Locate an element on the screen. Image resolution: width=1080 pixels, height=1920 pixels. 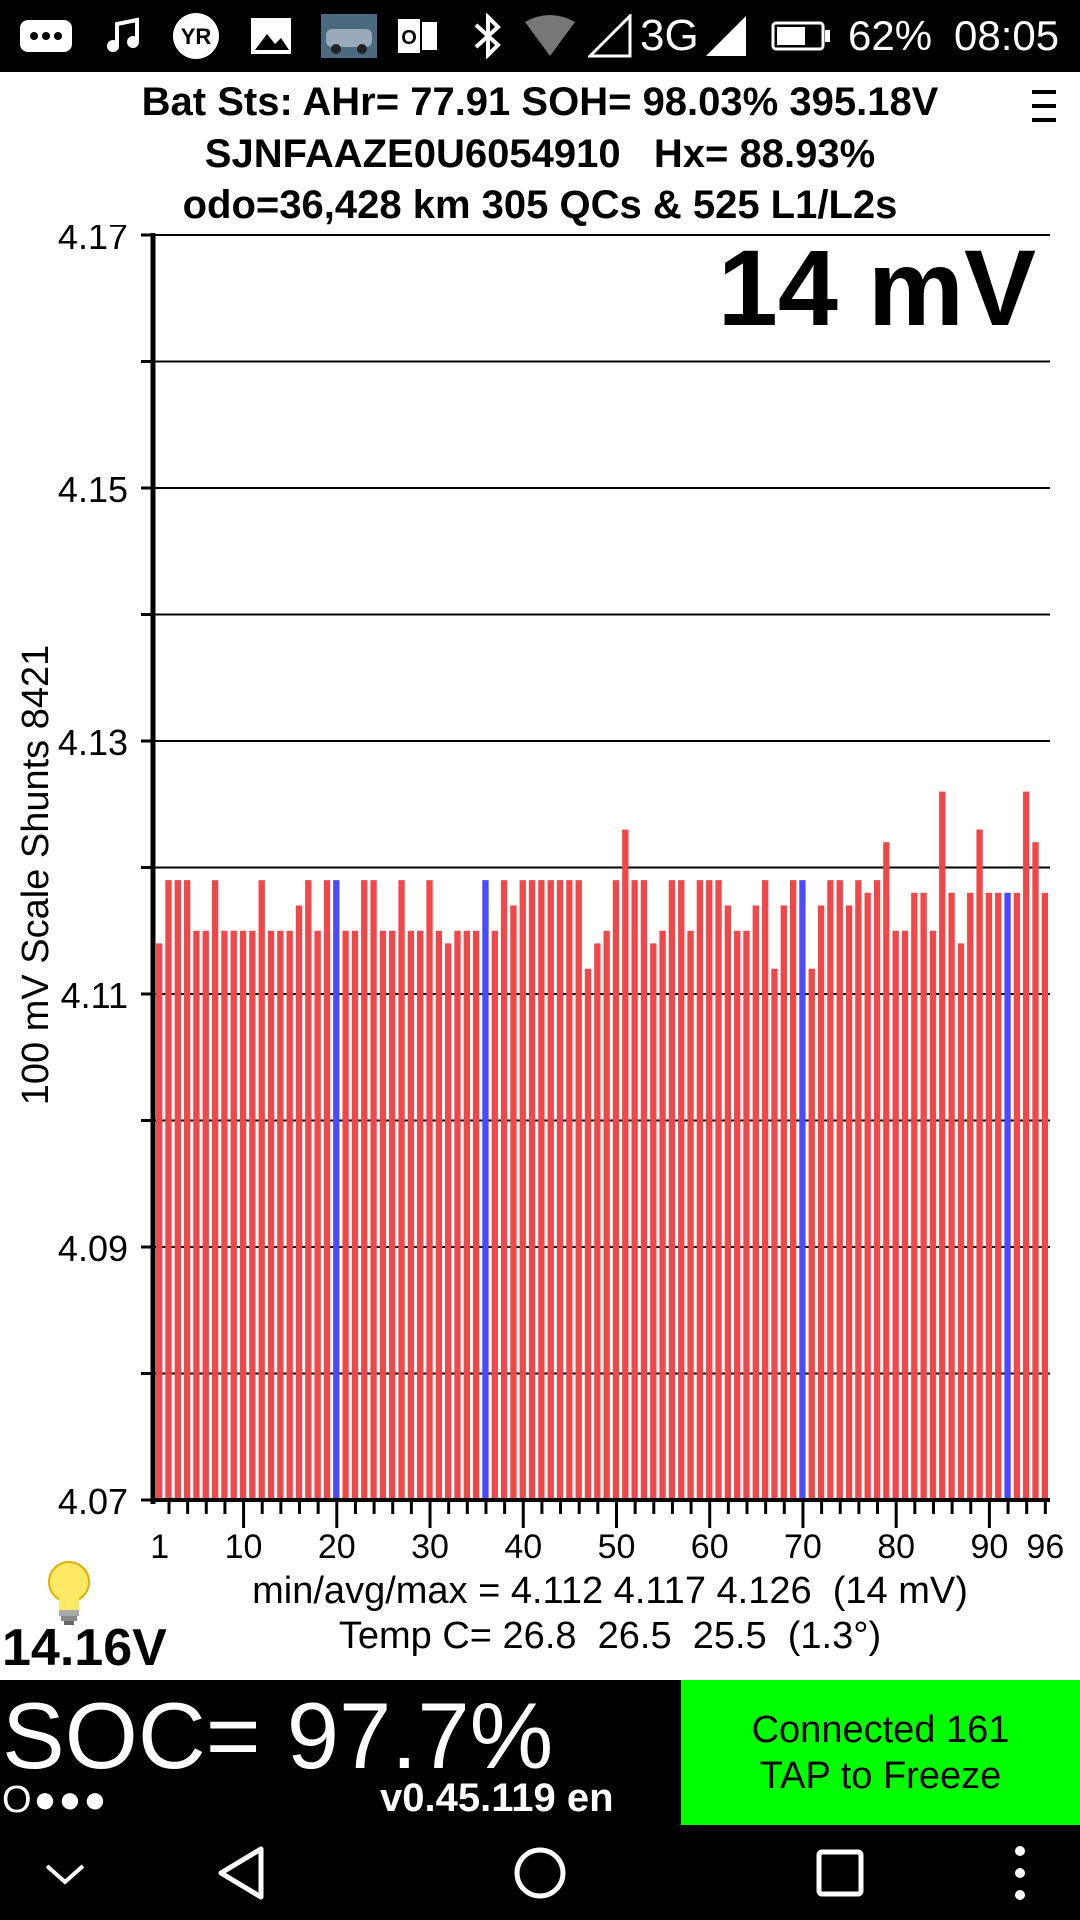
overflow-menu-icon is located at coordinates (1020, 1872).